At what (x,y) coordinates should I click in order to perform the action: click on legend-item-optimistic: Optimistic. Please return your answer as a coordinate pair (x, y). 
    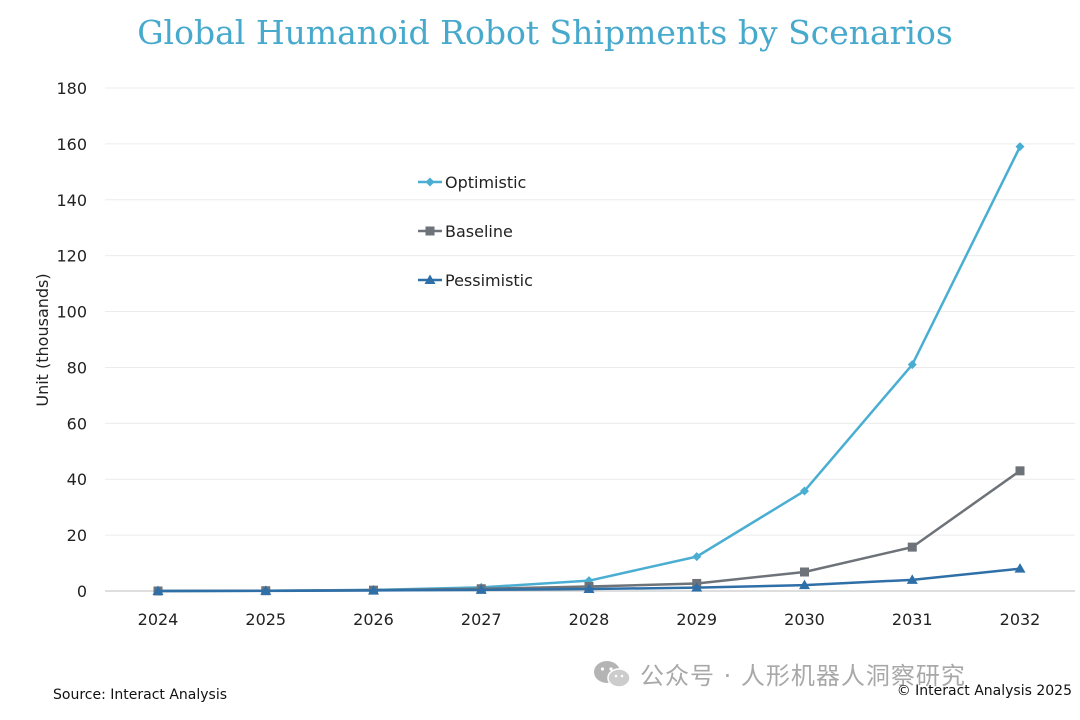
    Looking at the image, I should click on (472, 182).